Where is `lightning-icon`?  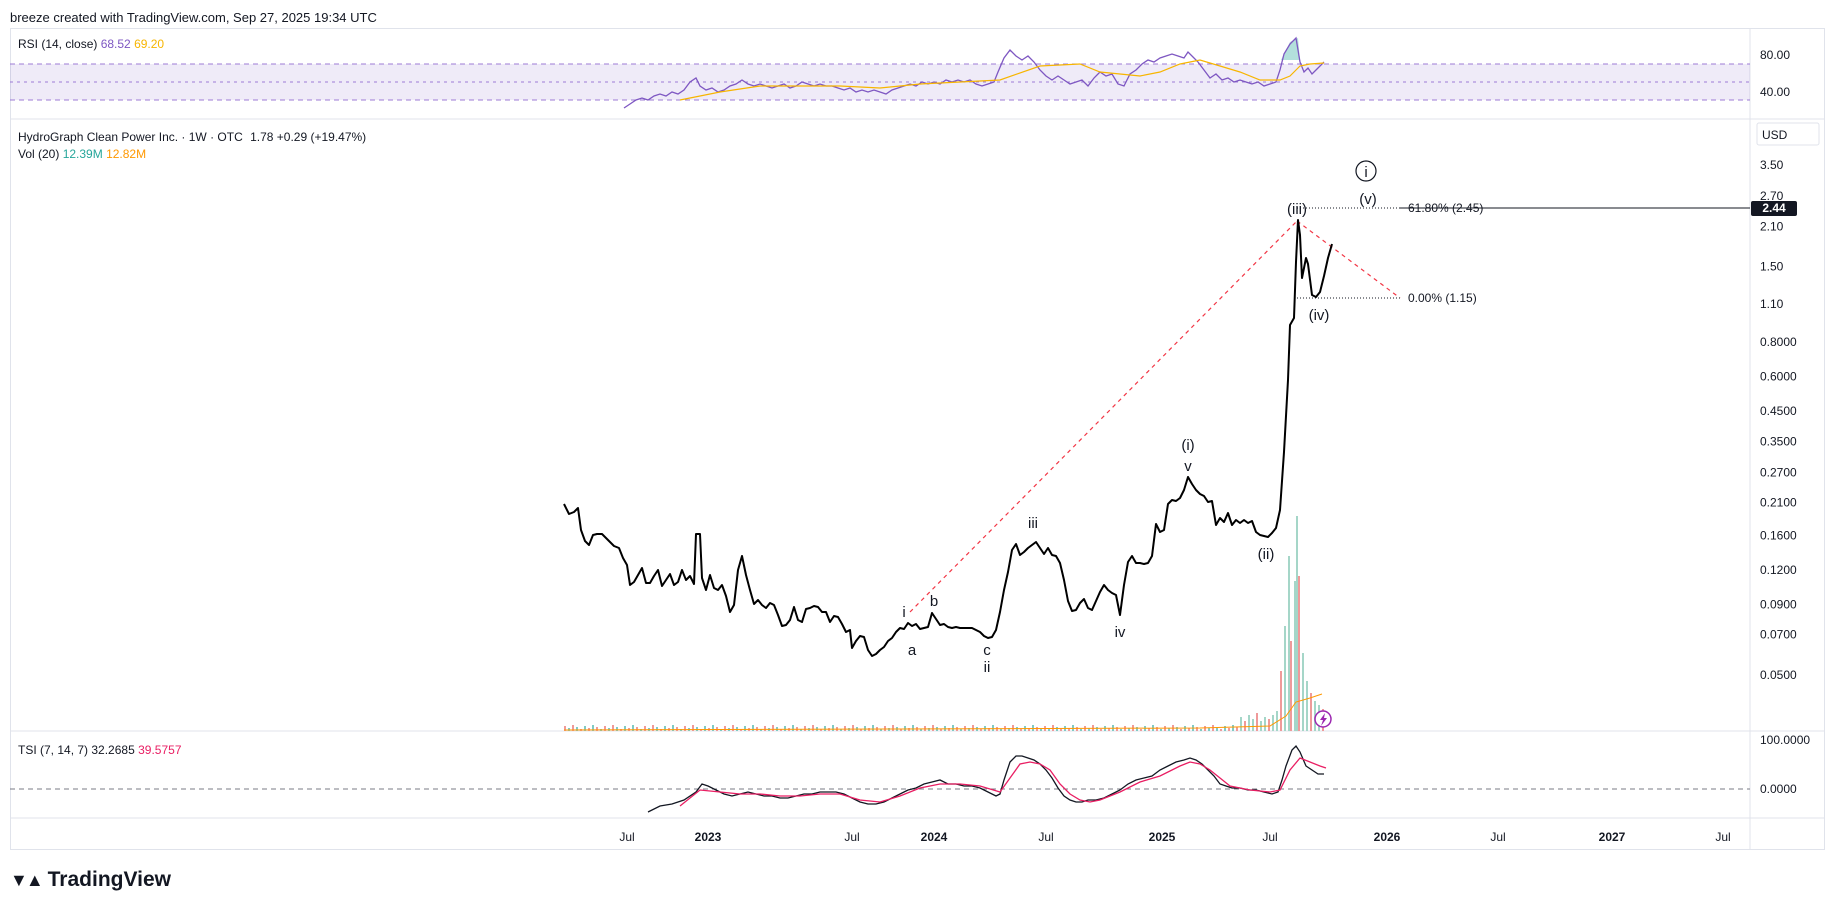 lightning-icon is located at coordinates (1323, 719).